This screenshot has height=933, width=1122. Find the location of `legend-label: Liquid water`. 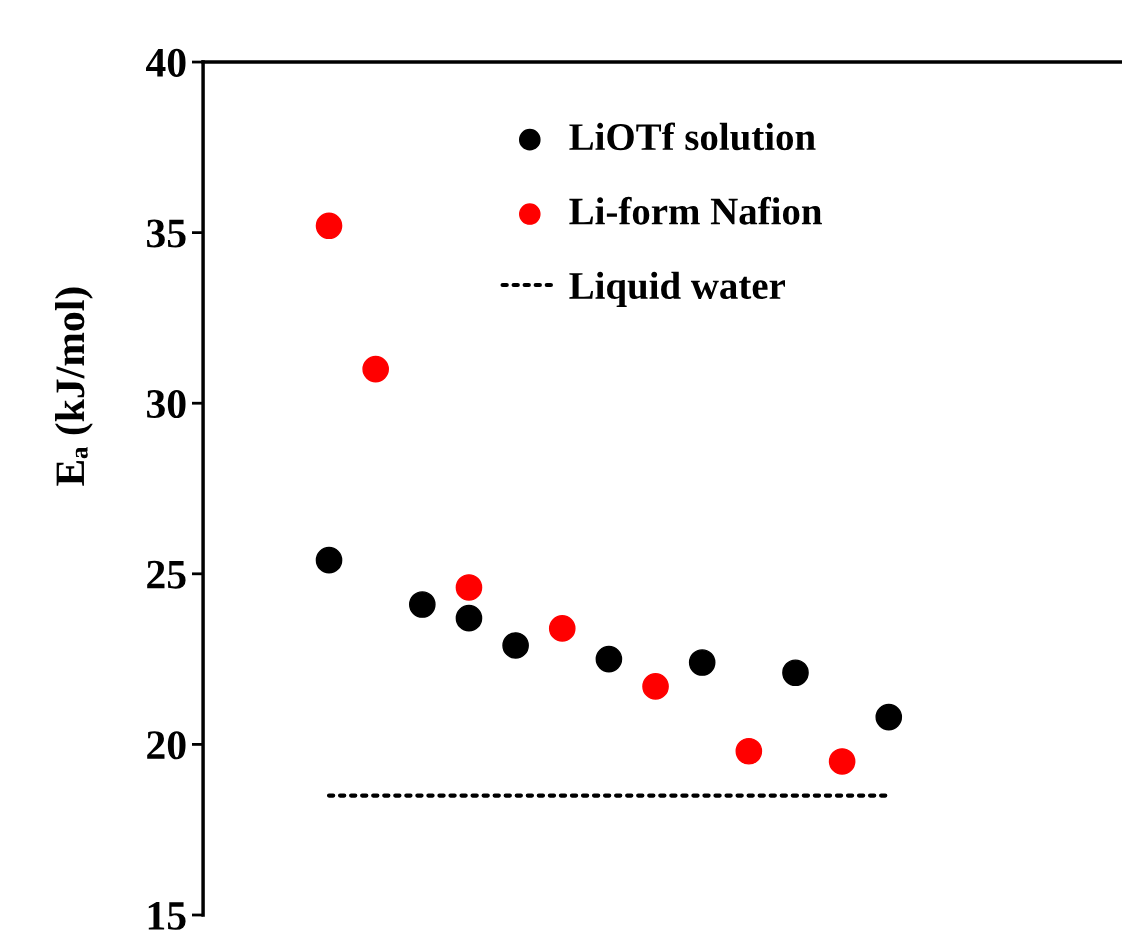

legend-label: Liquid water is located at coordinates (677, 289).